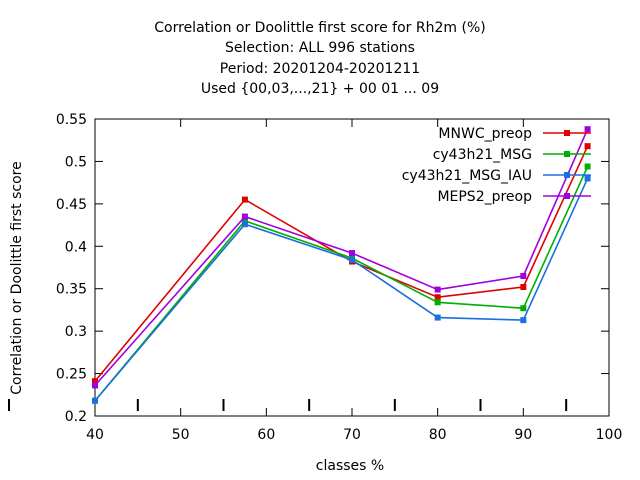 This screenshot has width=640, height=480. I want to click on legend-label: MEPS2_preop, so click(484, 197).